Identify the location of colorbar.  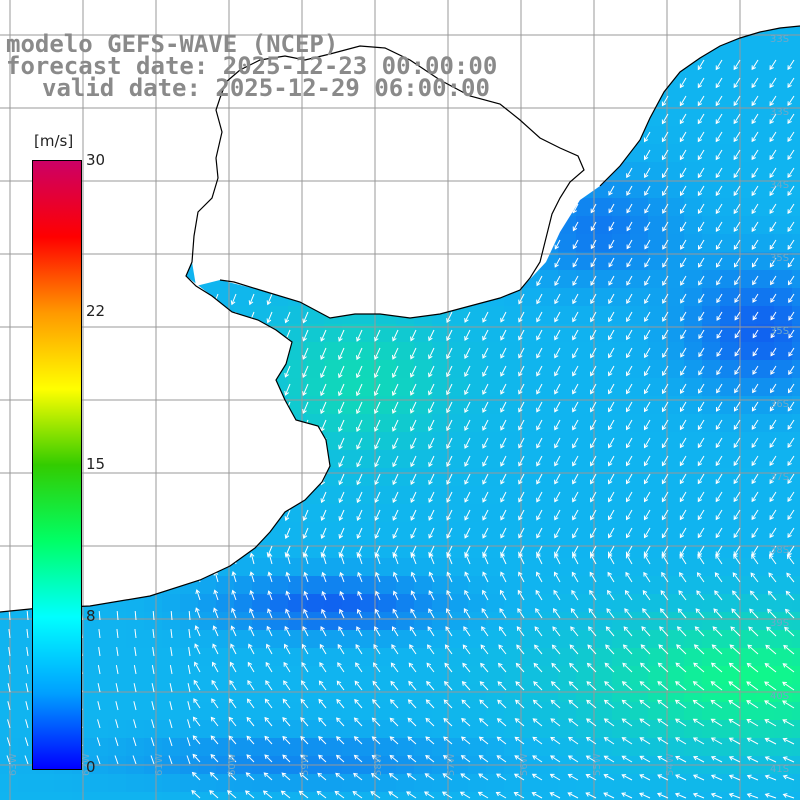
(57, 465).